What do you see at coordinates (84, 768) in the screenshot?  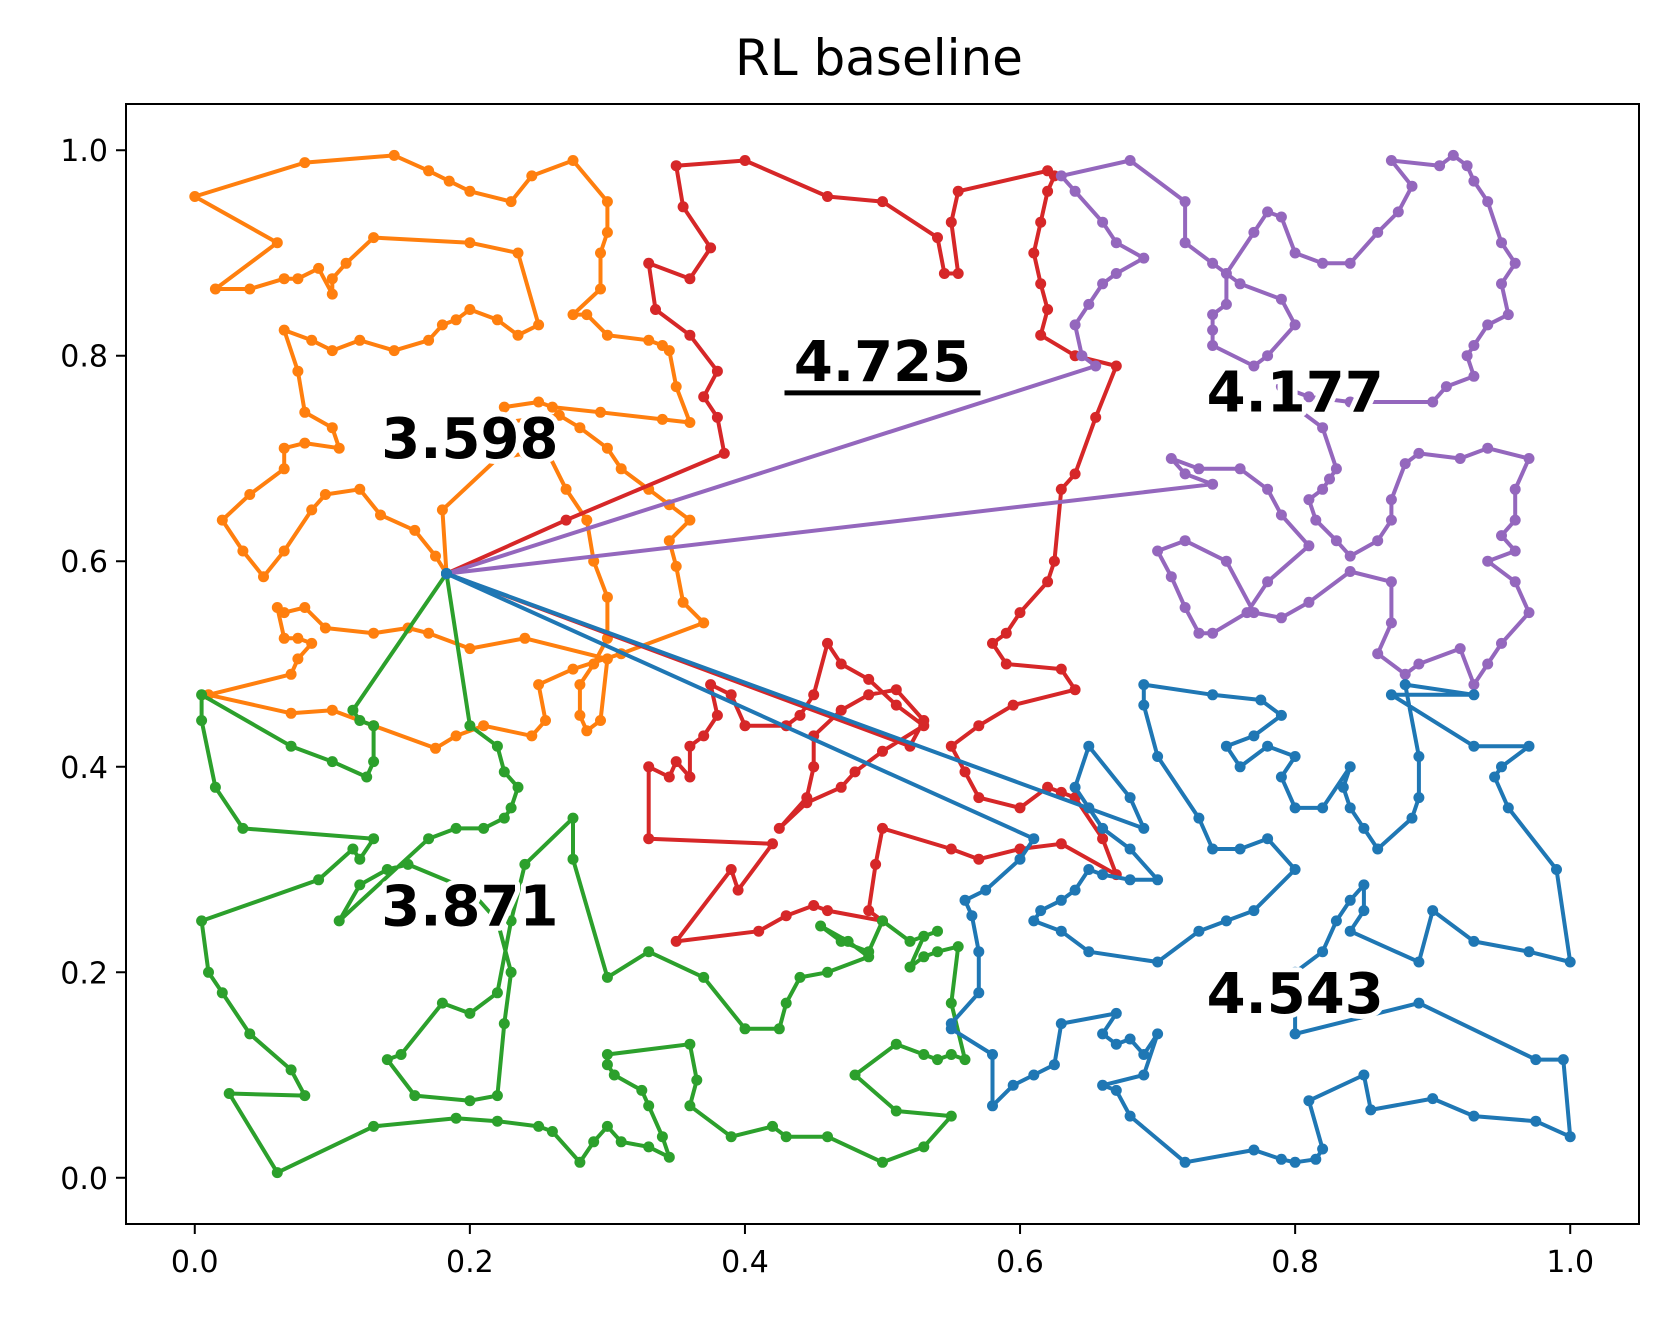 I see `y-tick-label: 0.4` at bounding box center [84, 768].